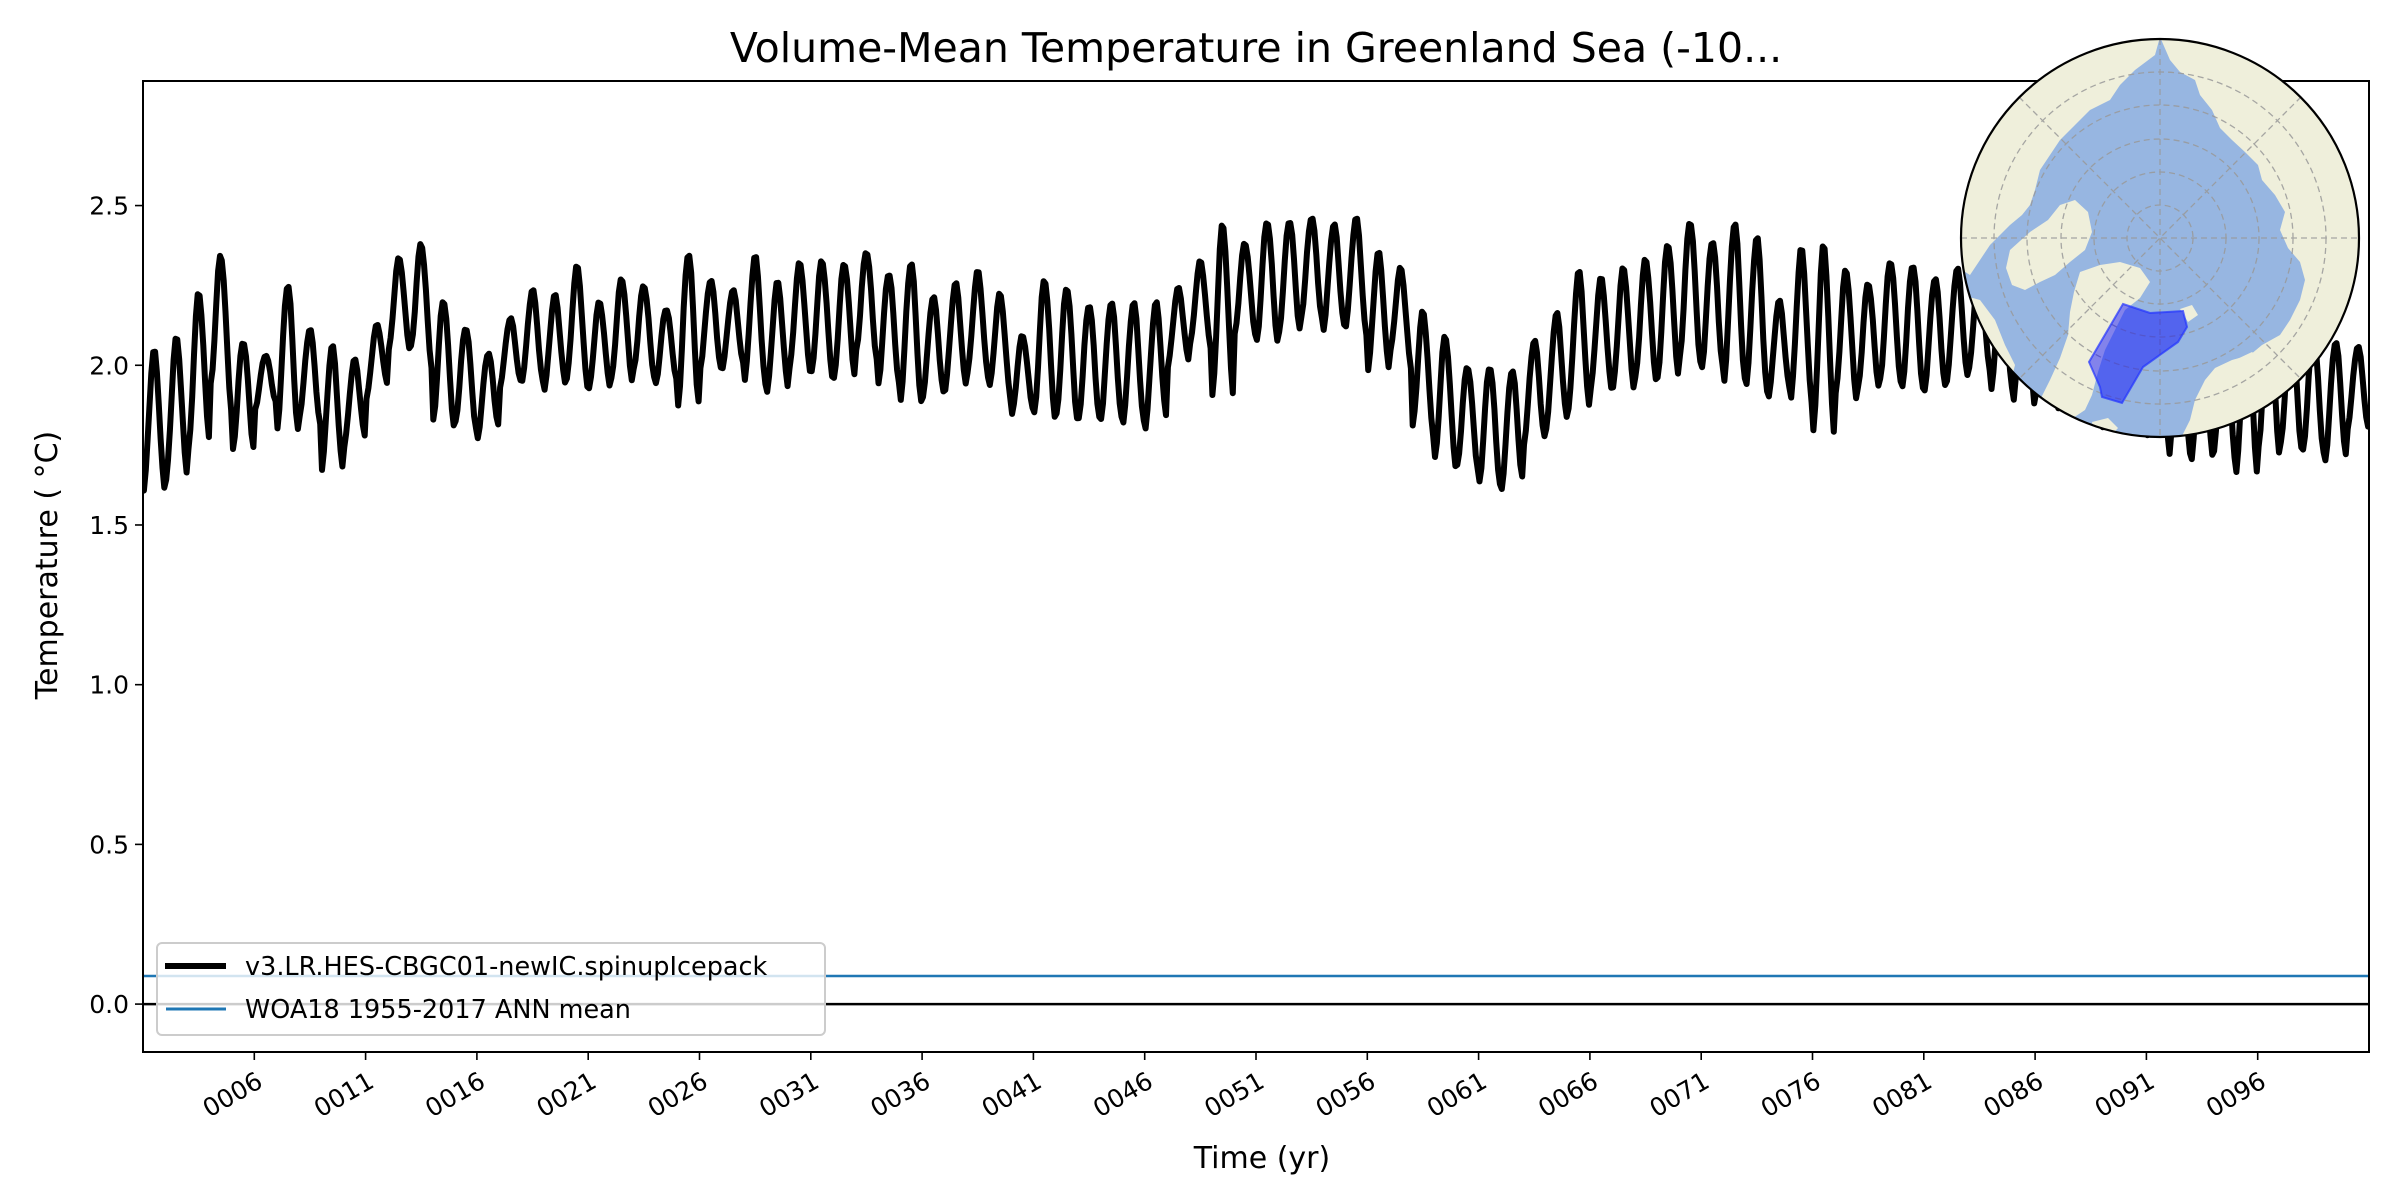 The height and width of the screenshot is (1200, 2400). I want to click on inset-map, so click(2160, 238).